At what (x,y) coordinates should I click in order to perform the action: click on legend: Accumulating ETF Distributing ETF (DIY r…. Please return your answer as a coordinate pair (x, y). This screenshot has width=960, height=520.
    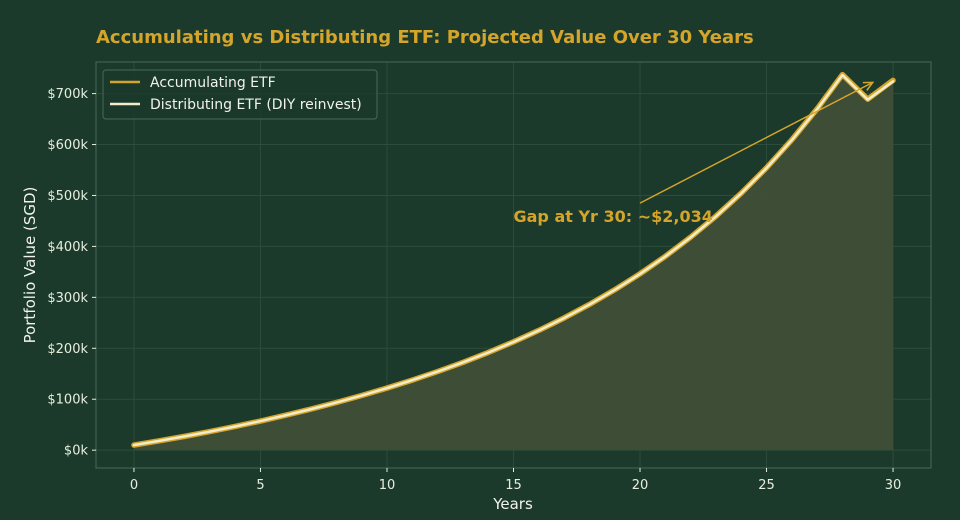
    Looking at the image, I should click on (240, 94).